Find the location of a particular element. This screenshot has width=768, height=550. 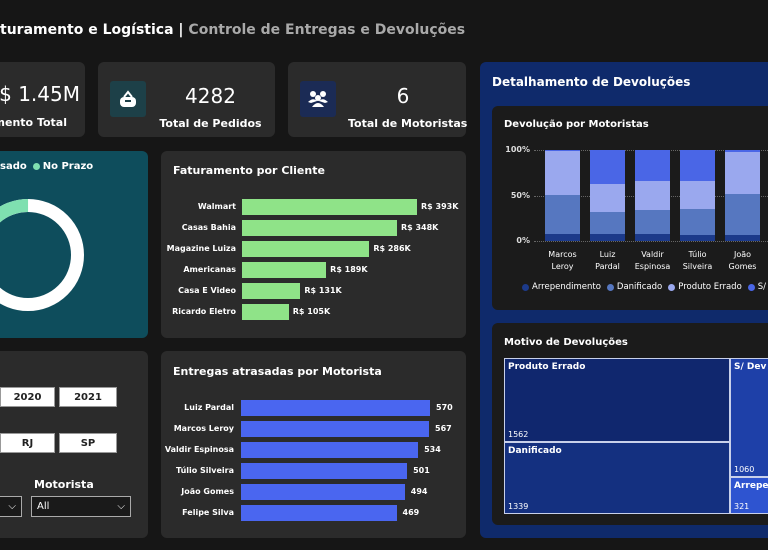

legend-atrasado: sado is located at coordinates (13, 166).